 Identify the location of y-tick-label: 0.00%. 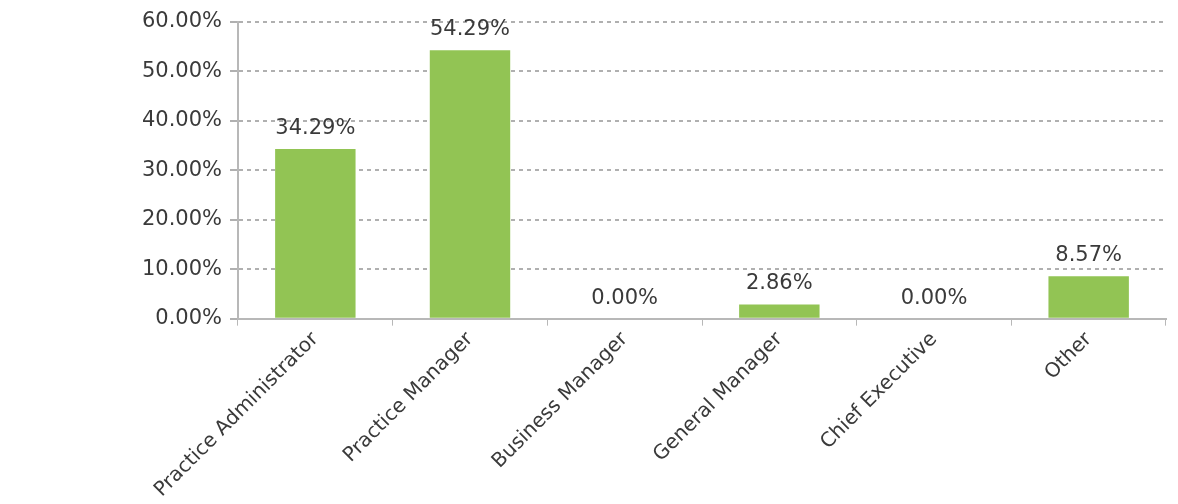
(188, 317).